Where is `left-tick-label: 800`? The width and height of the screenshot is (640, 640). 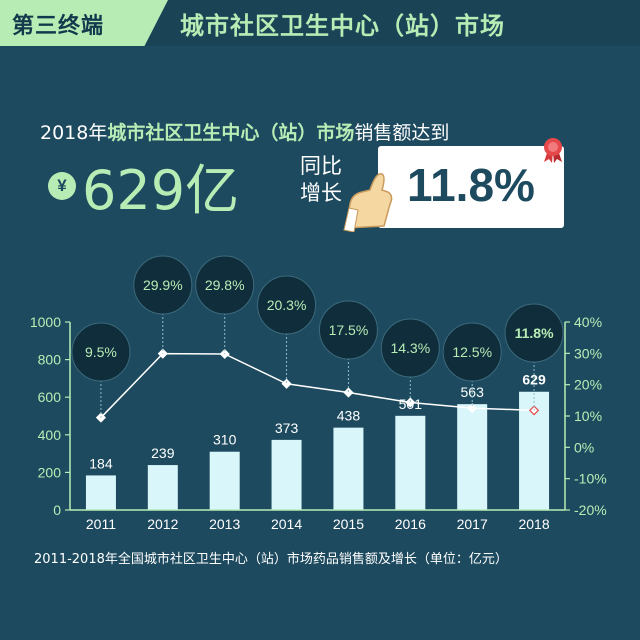 left-tick-label: 800 is located at coordinates (50, 360).